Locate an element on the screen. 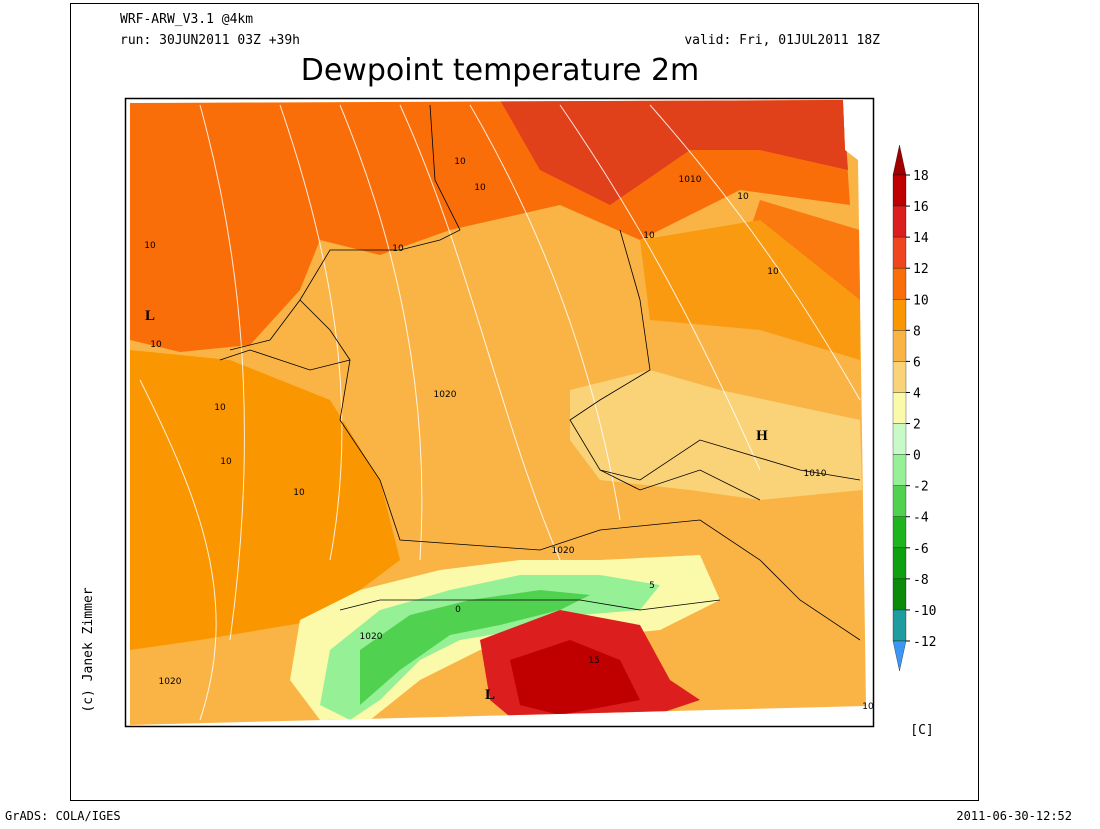 The image size is (1100, 829). credit: (c) Janek Zimmer is located at coordinates (88, 649).